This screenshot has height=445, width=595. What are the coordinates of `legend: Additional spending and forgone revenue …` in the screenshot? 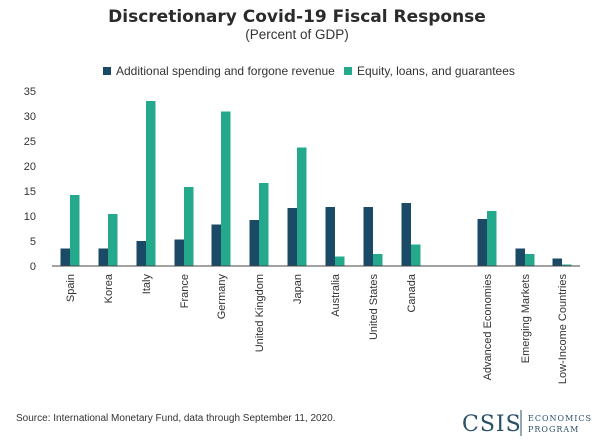 It's located at (309, 71).